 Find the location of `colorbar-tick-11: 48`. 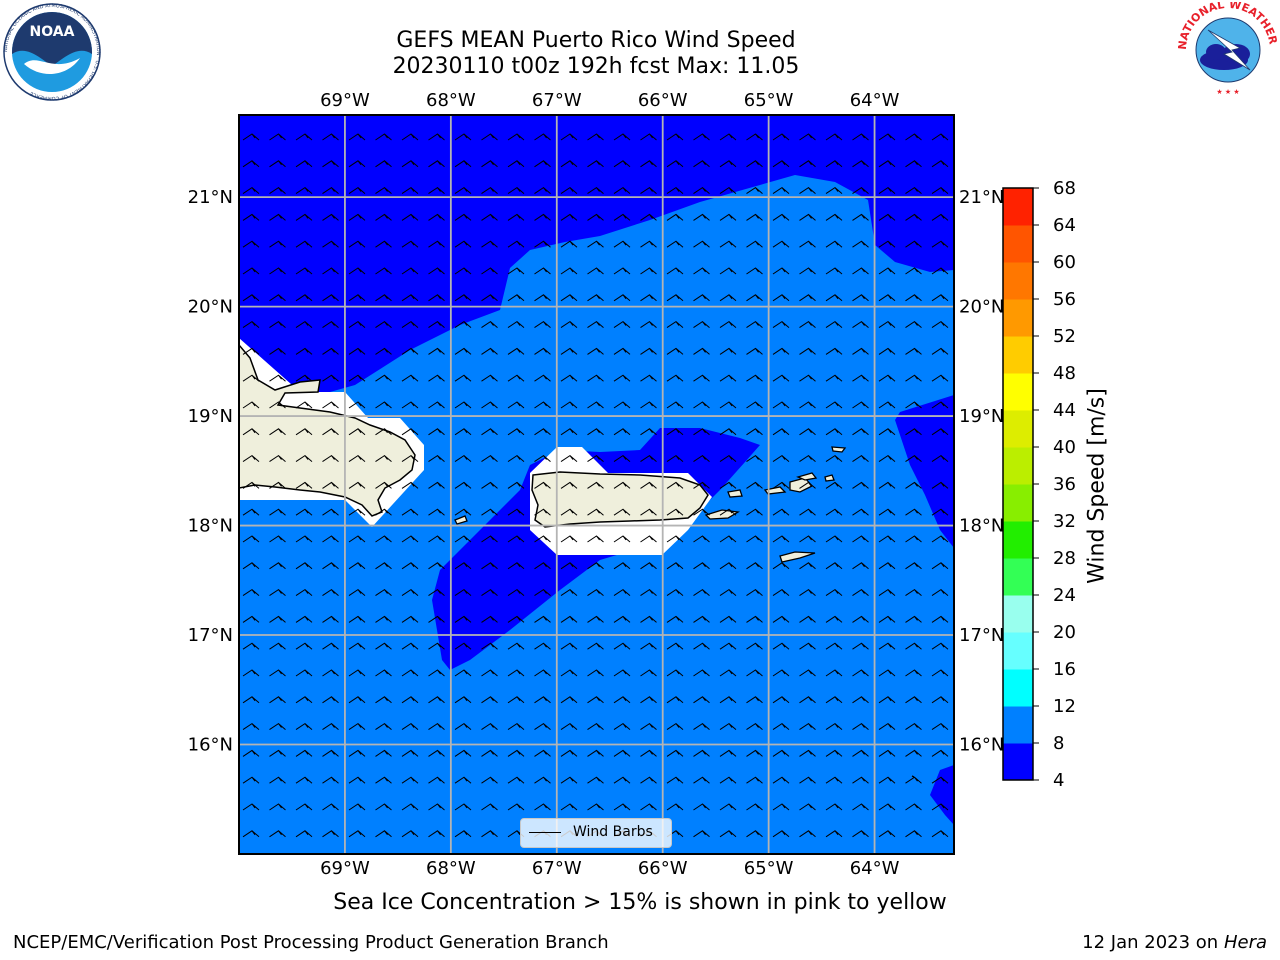

colorbar-tick-11: 48 is located at coordinates (1064, 373).